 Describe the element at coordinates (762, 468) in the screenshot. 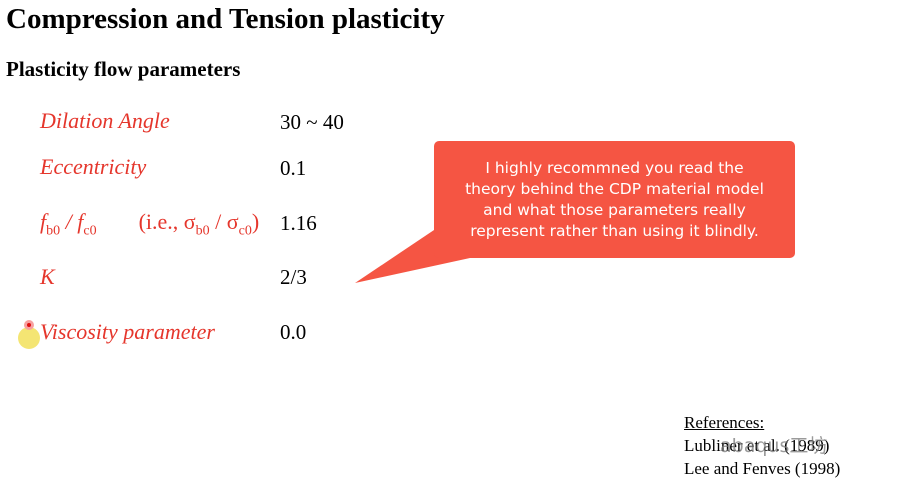

I see `reference: Lee and Fenves (1998)` at that location.